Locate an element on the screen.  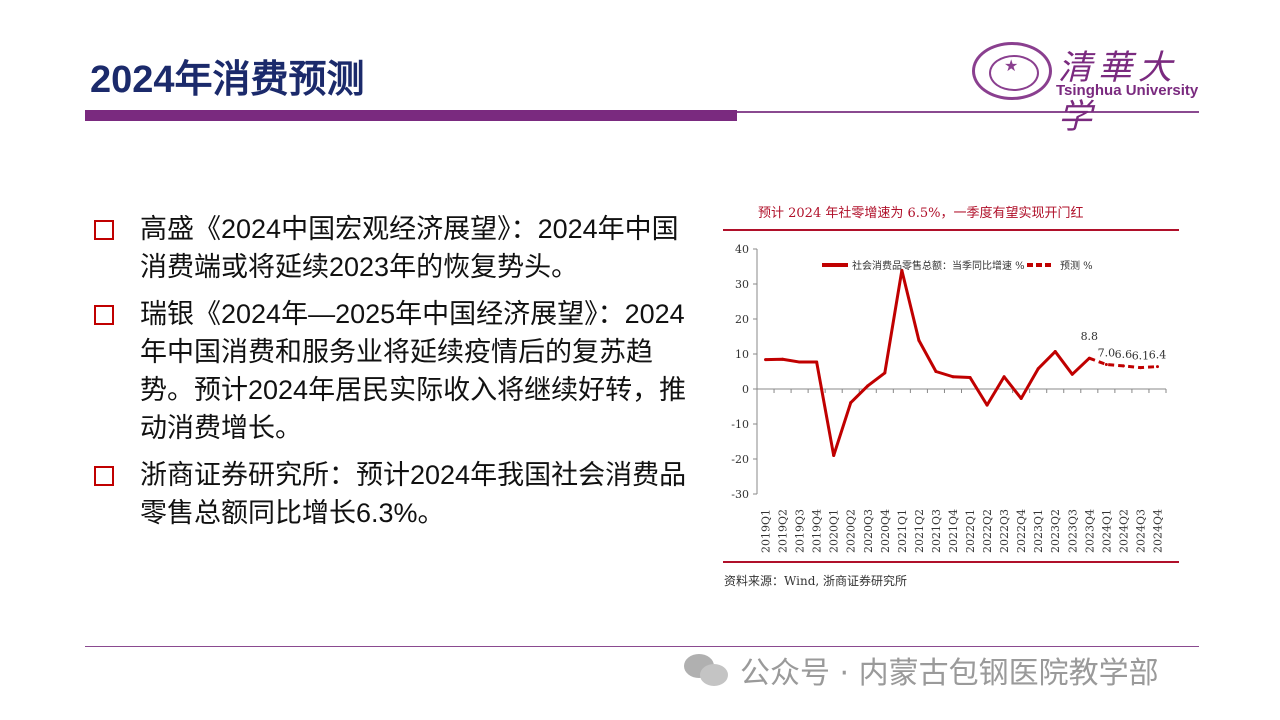
x-tick-label: 2022Q3 is located at coordinates (1004, 531).